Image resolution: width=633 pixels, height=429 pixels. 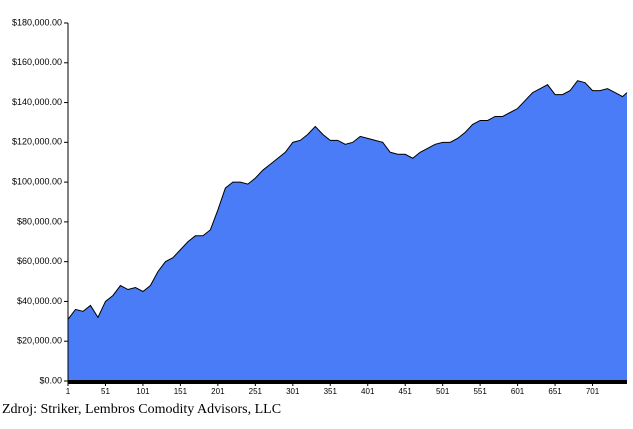 I want to click on x-tick-label: 1, so click(x=68, y=391).